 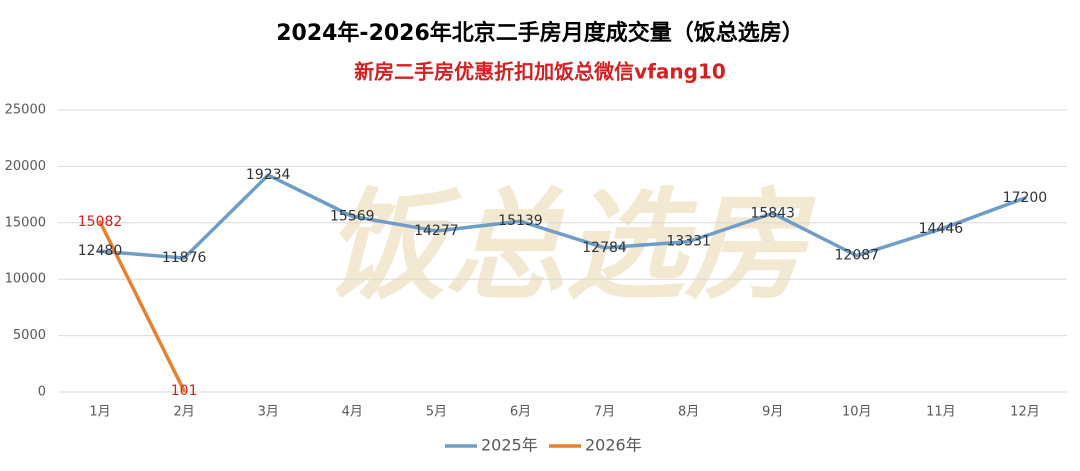 I want to click on x-tick-label: 6月, so click(x=520, y=412).